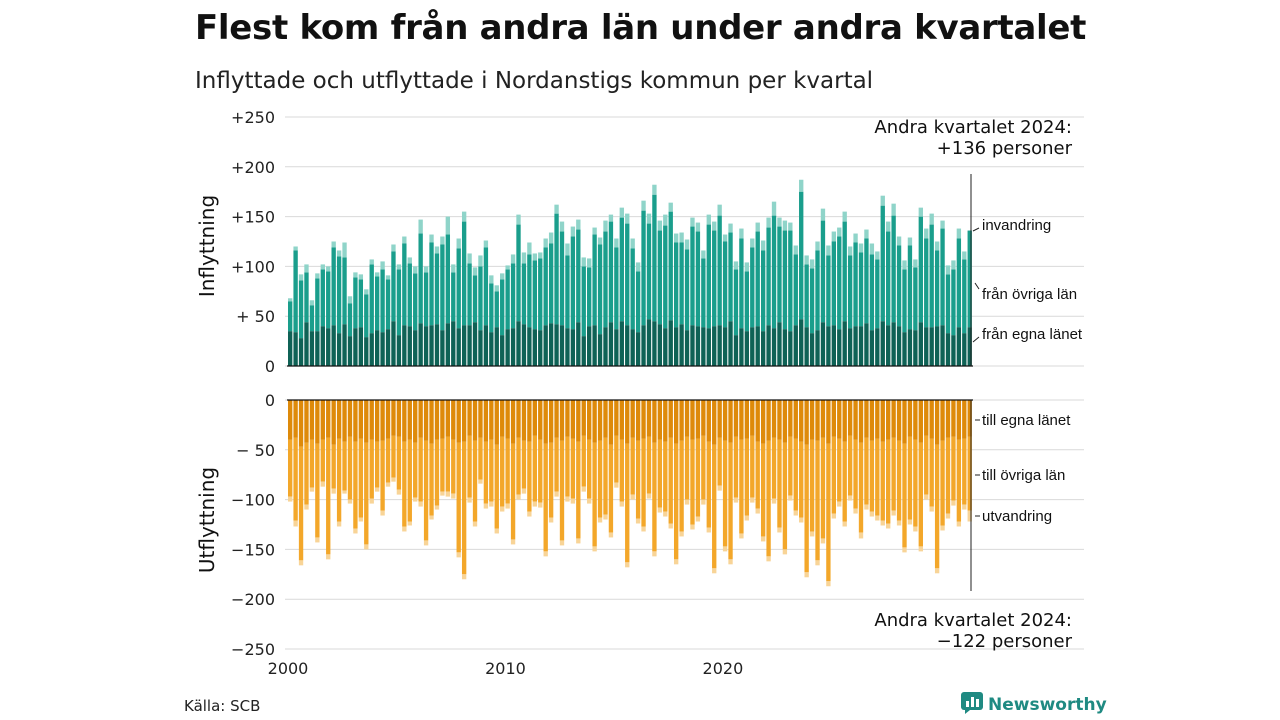  I want to click on brand-logo: Newsworthy, so click(1034, 705).